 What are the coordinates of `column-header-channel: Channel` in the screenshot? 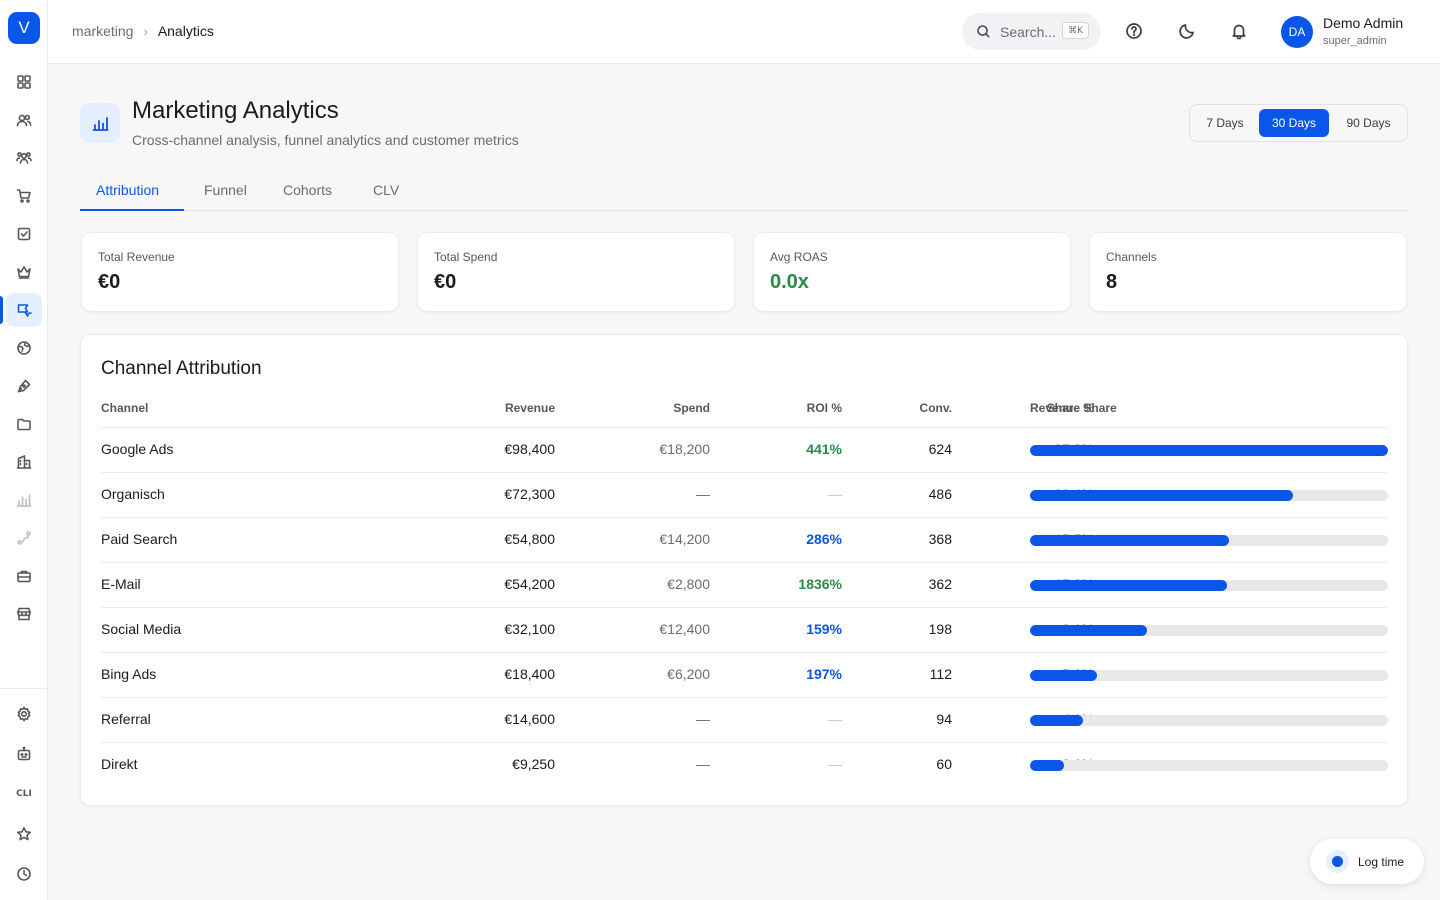 It's located at (125, 408).